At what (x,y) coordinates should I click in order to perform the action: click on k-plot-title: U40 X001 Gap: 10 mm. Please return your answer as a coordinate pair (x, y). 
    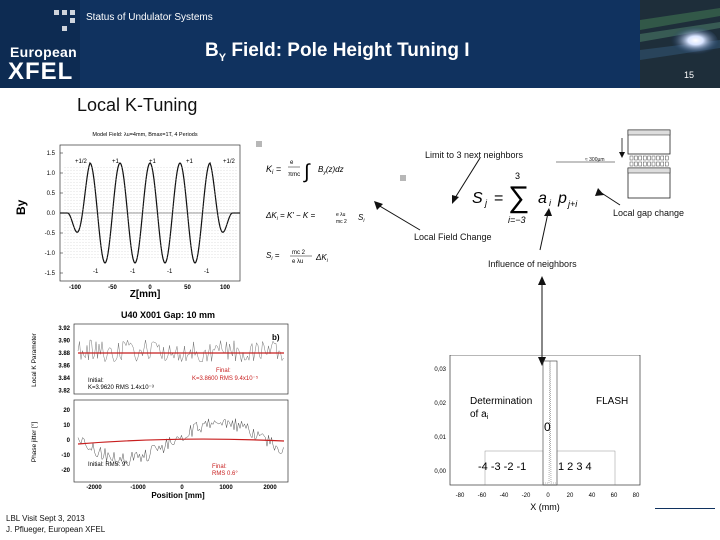
    Looking at the image, I should click on (168, 315).